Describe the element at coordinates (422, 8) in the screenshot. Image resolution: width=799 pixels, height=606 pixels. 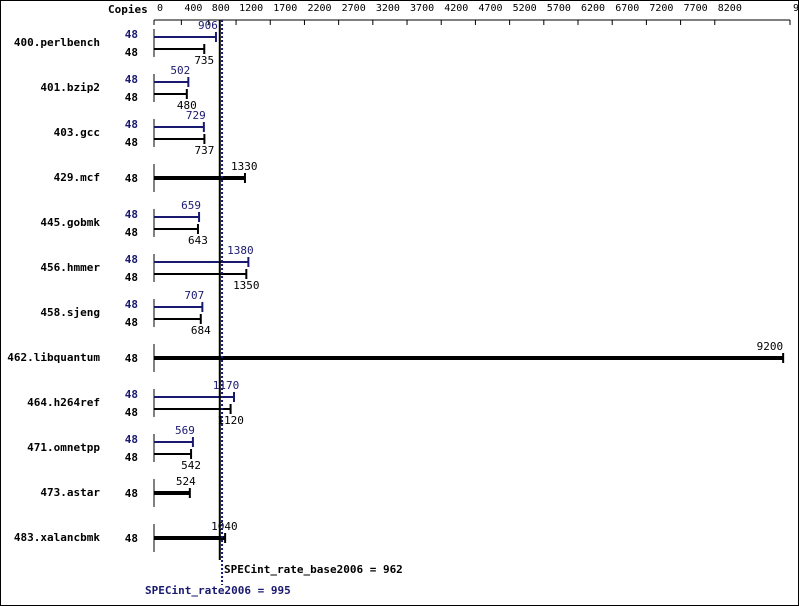
I see `x-tick-label: 3700` at that location.